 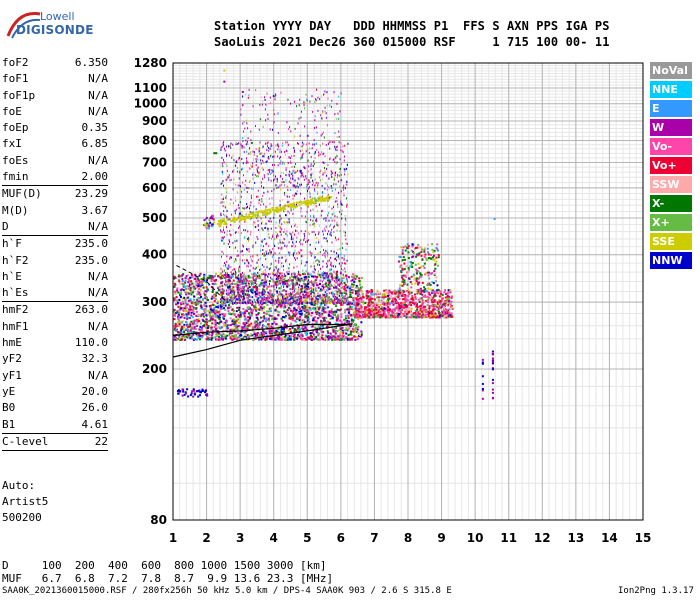 What do you see at coordinates (55, 128) in the screenshot?
I see `param-row: foEp 0.35` at bounding box center [55, 128].